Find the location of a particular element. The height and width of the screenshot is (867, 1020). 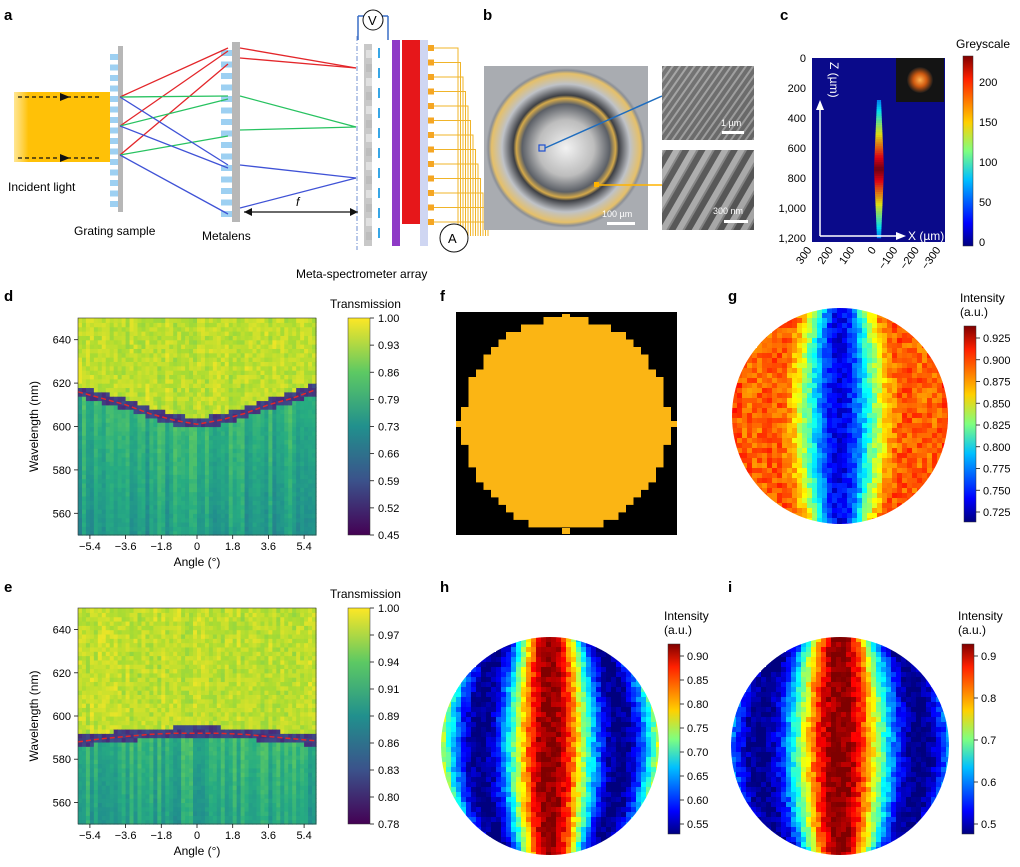

y-tick-label: 620 is located at coordinates (62, 384).